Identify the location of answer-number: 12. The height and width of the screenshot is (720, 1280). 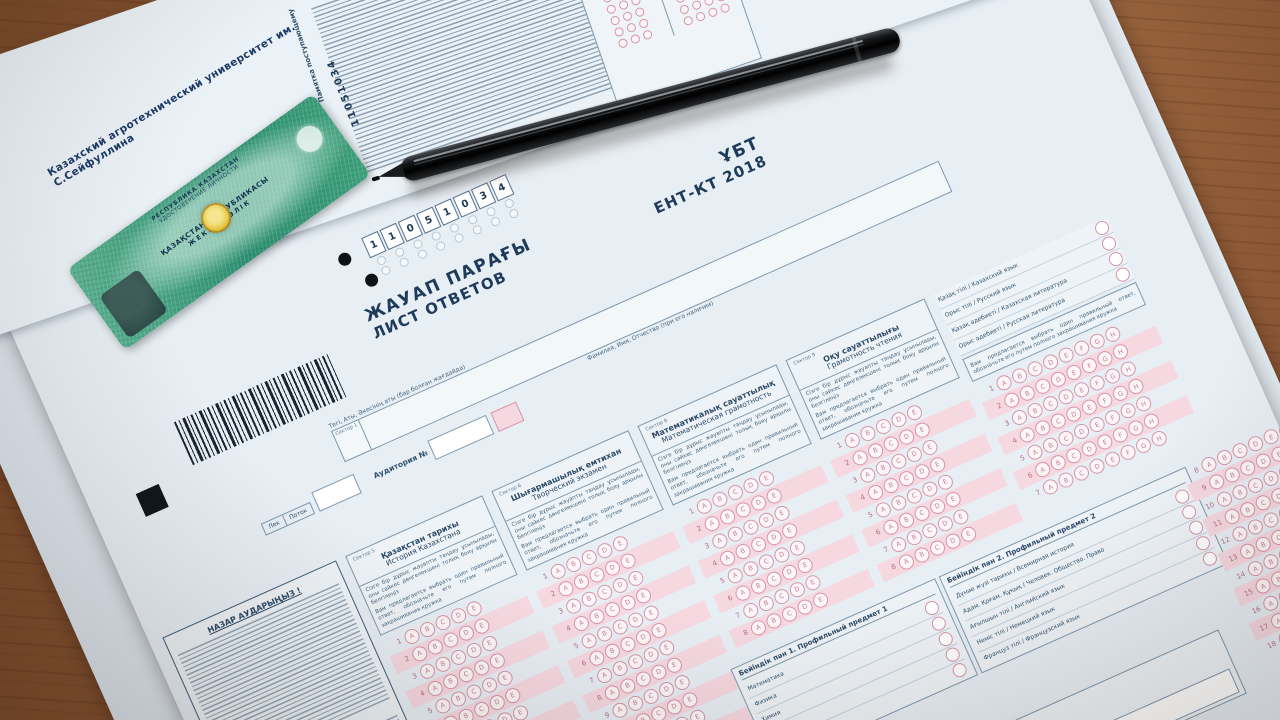
(1225, 540).